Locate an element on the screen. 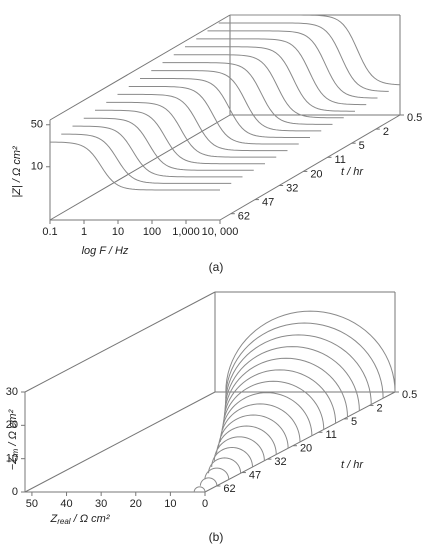  y-tick-label: 20 is located at coordinates (12, 425).